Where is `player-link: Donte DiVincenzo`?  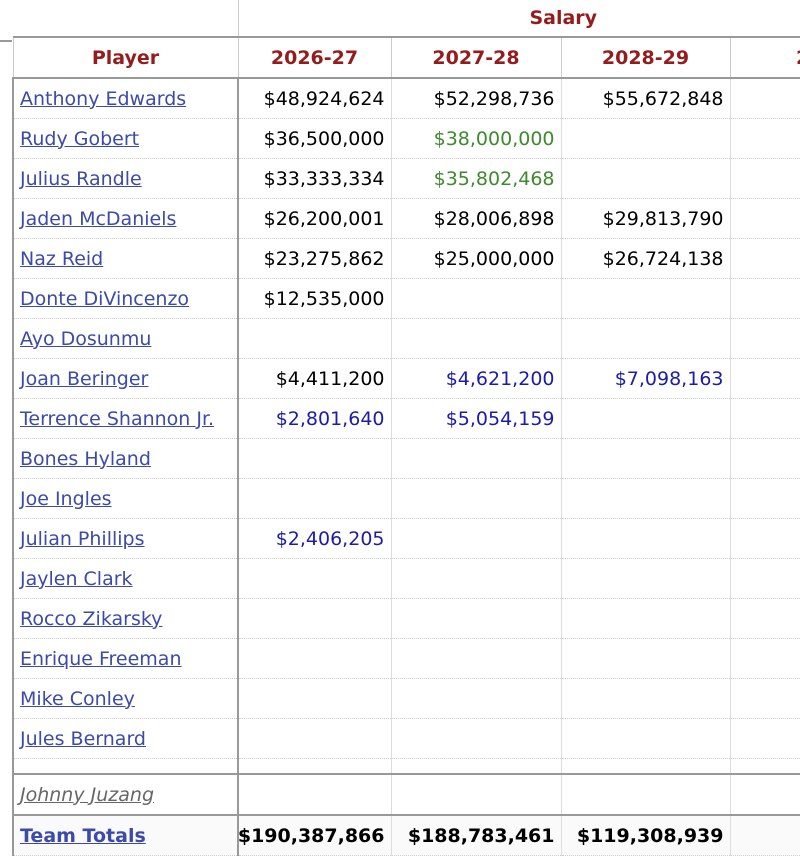 player-link: Donte DiVincenzo is located at coordinates (105, 298).